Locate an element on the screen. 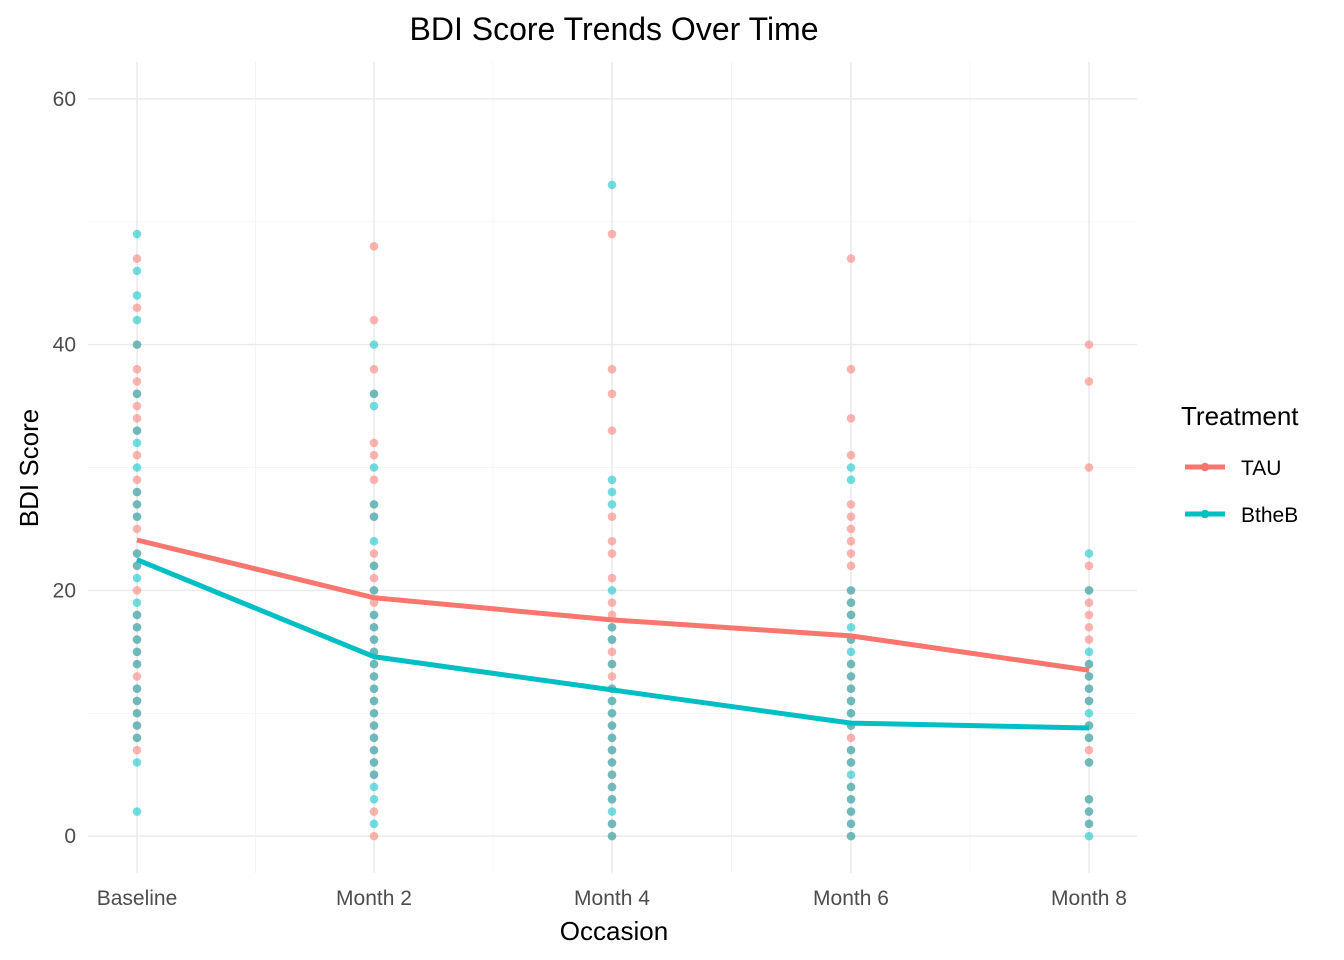 This screenshot has width=1344, height=960. mean-lines is located at coordinates (613, 634).